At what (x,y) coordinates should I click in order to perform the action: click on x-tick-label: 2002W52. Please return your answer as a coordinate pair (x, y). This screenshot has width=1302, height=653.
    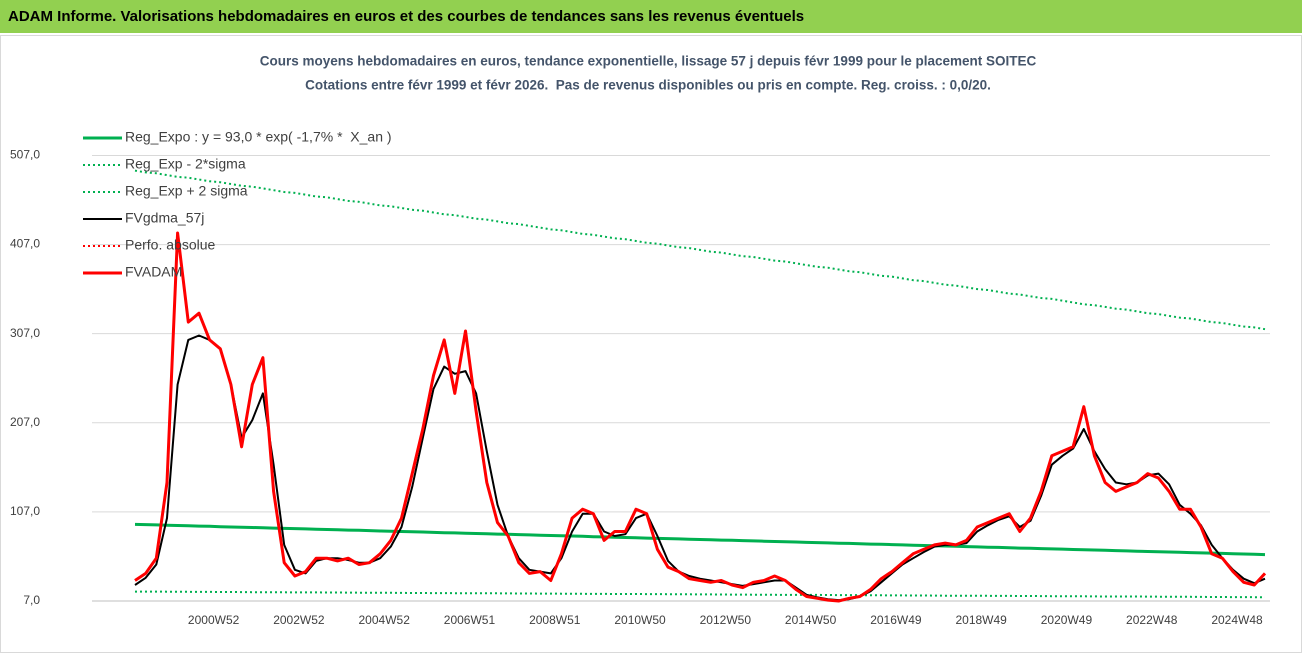
    Looking at the image, I should click on (299, 620).